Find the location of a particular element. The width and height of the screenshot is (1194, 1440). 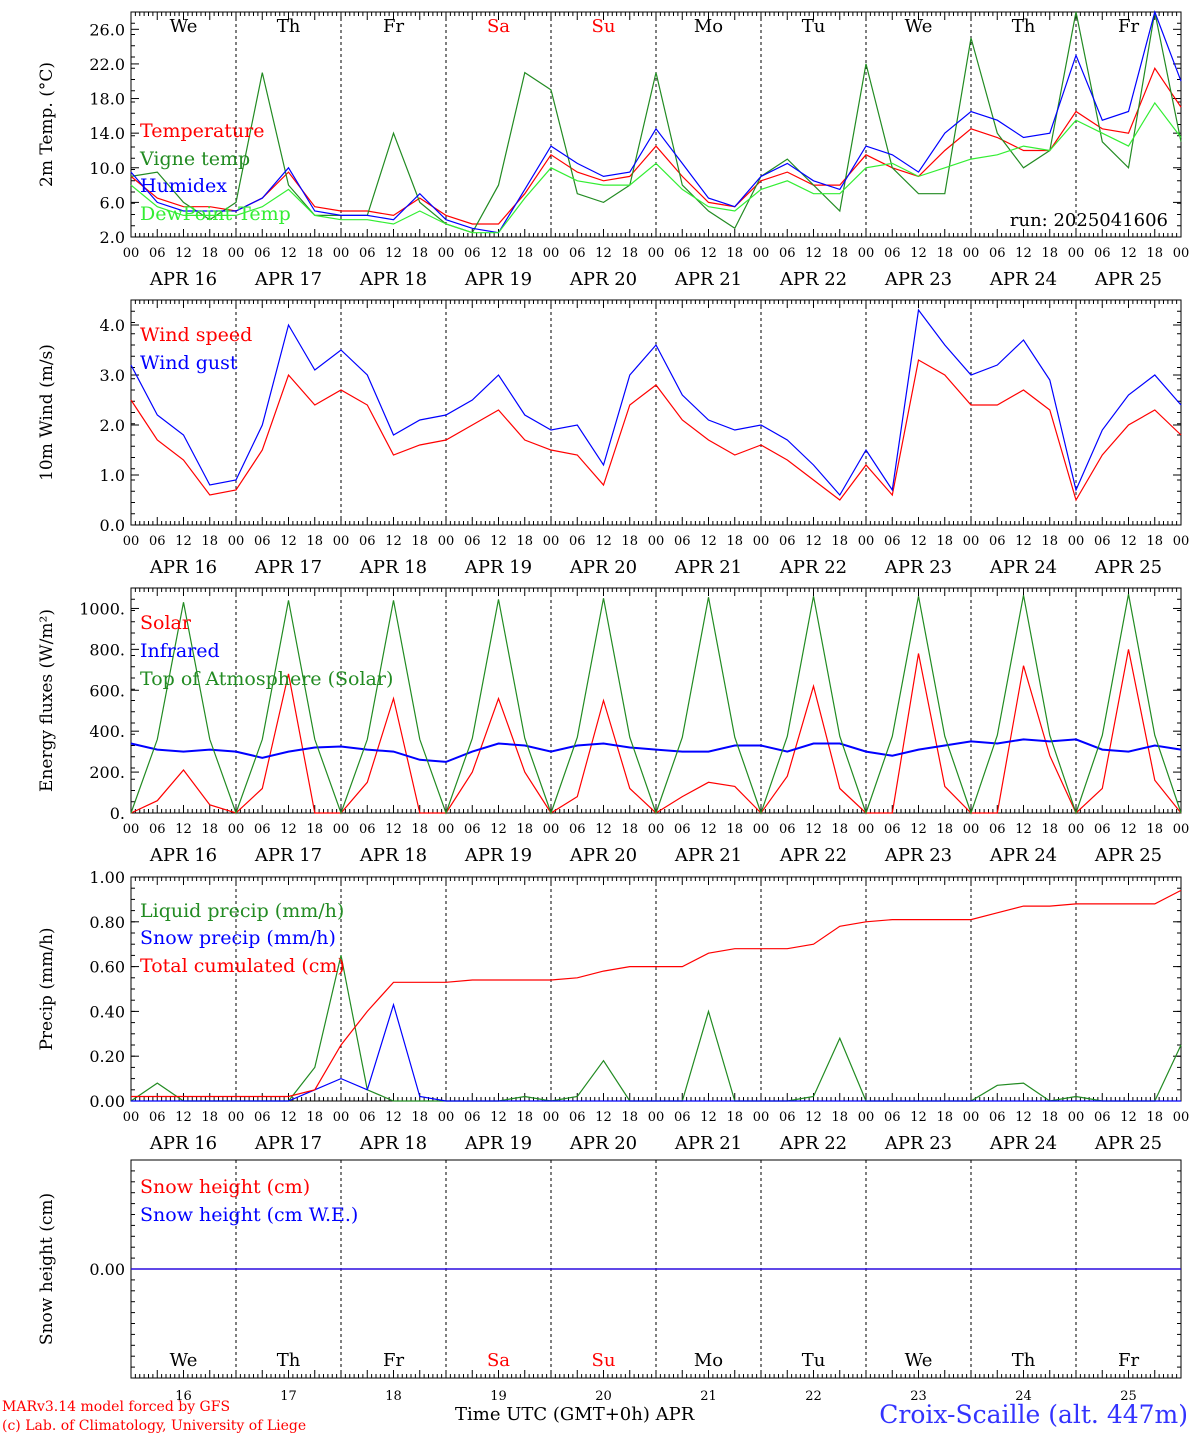

date-label: APR 22 is located at coordinates (813, 855).